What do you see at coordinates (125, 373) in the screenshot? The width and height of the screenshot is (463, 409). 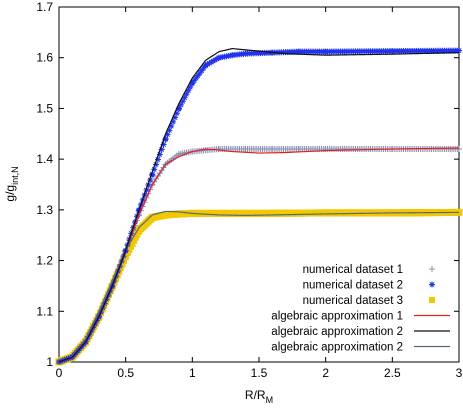 I see `x-tick-label: 0.5` at bounding box center [125, 373].